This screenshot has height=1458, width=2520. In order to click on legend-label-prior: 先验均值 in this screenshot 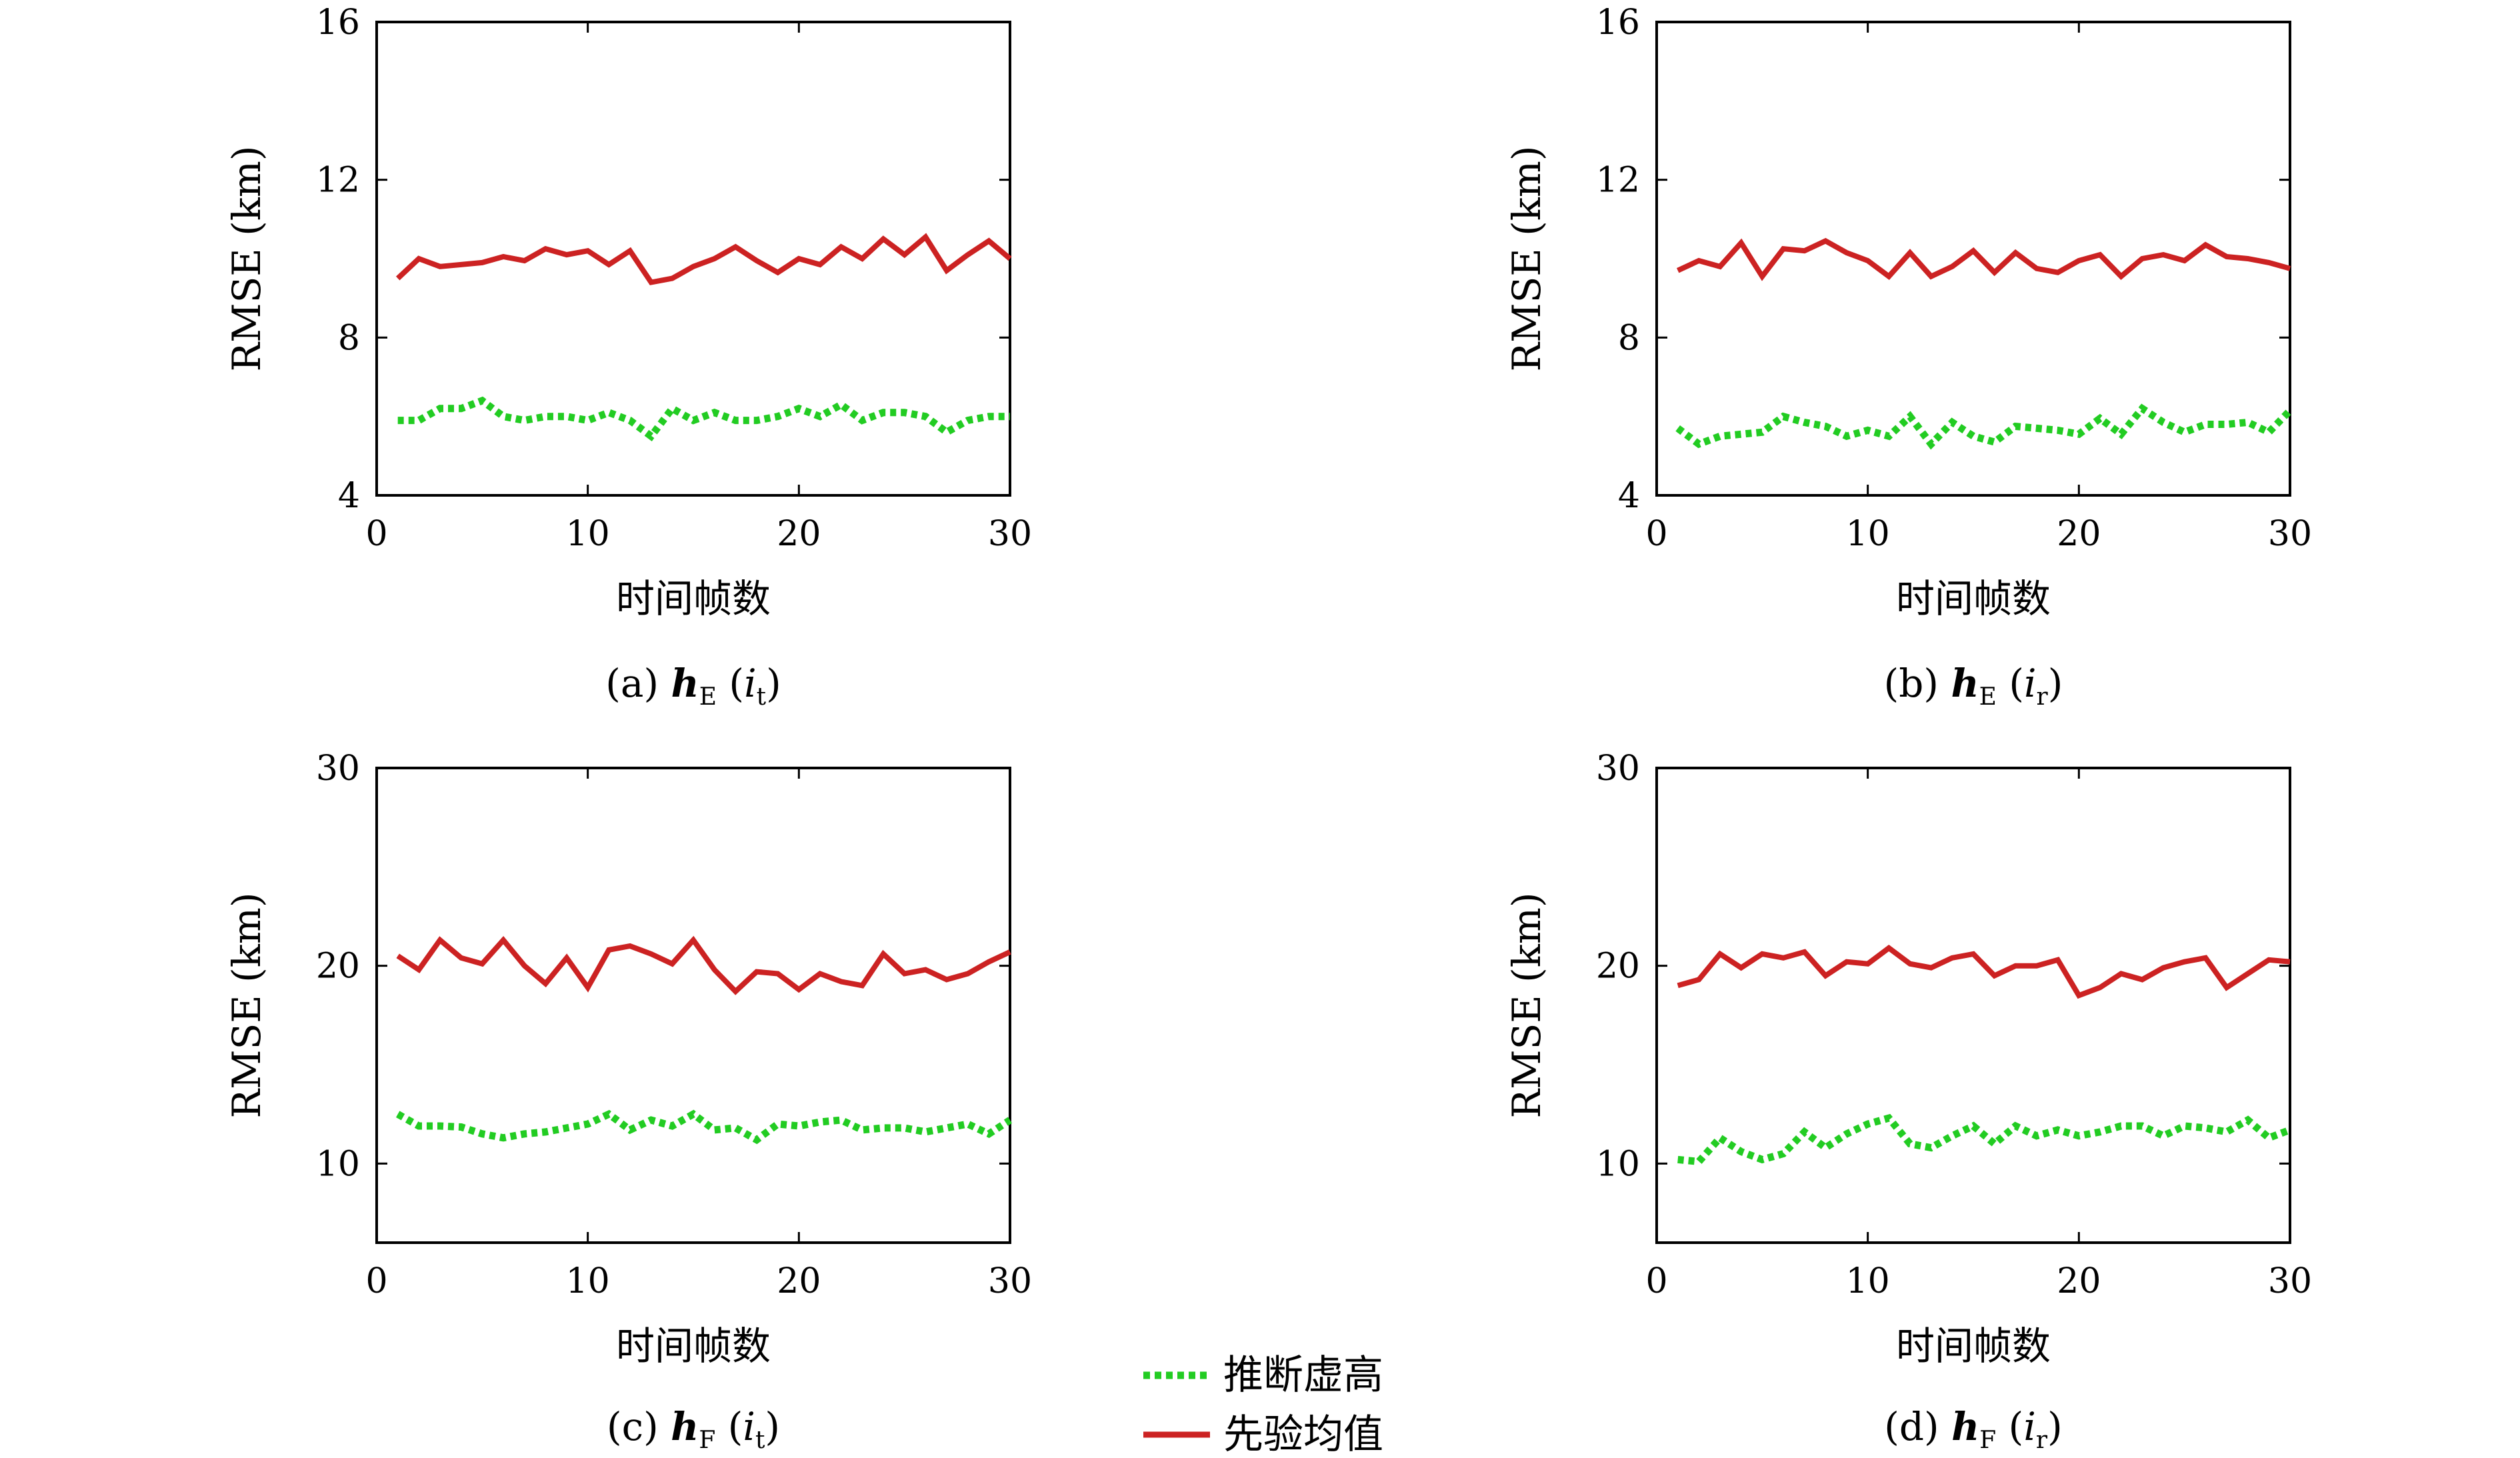, I will do `click(1303, 1434)`.